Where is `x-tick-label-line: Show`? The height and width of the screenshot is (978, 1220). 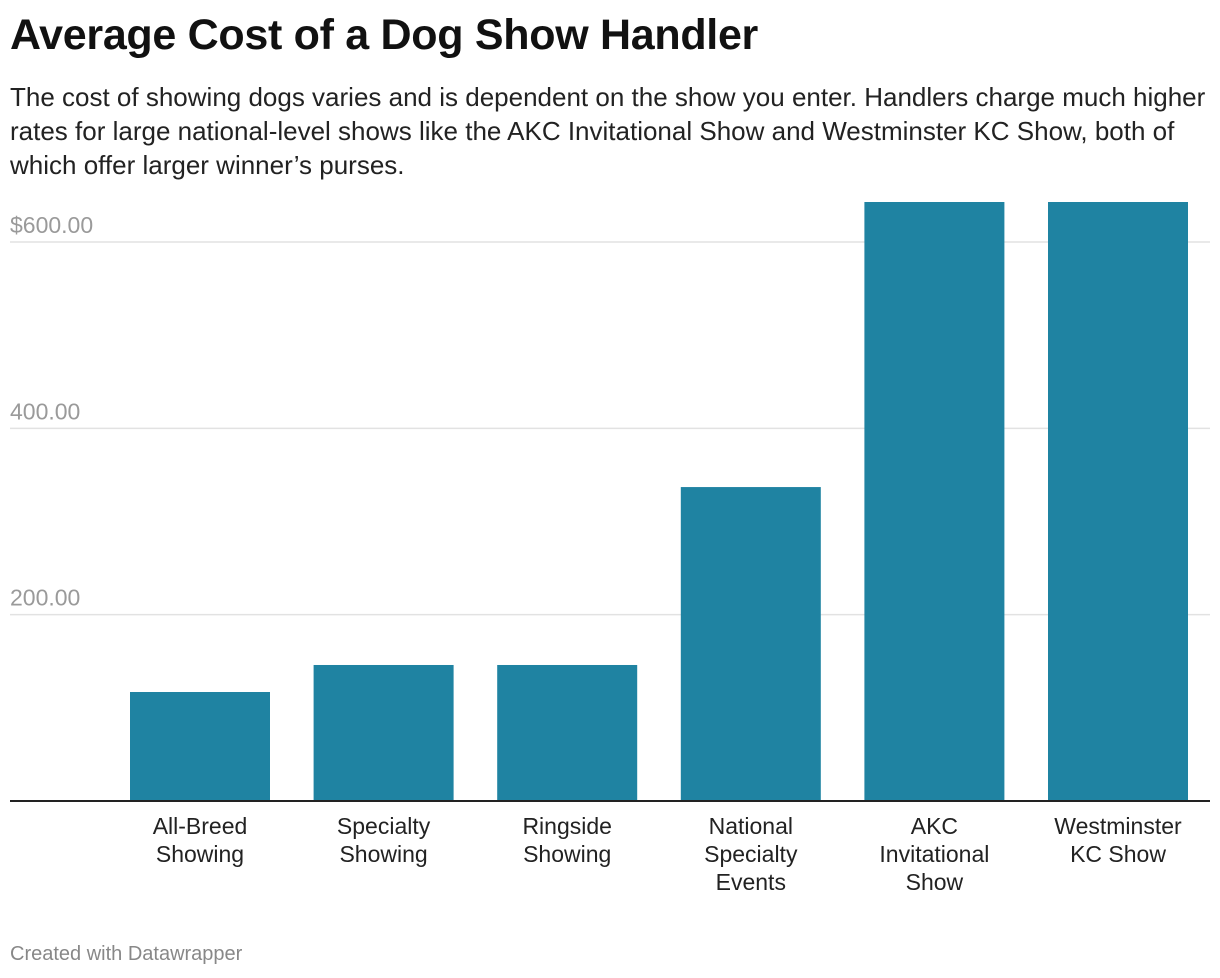 x-tick-label-line: Show is located at coordinates (935, 882).